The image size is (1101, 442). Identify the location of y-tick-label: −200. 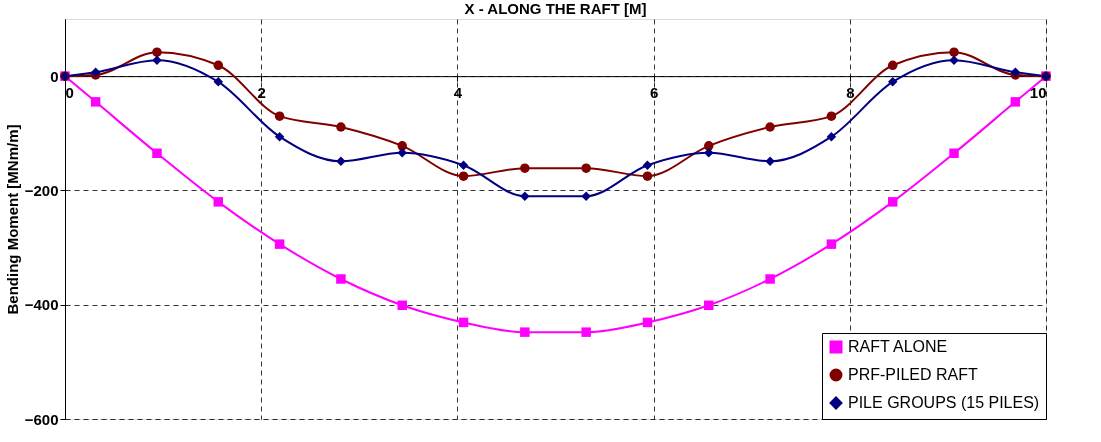
(41, 190).